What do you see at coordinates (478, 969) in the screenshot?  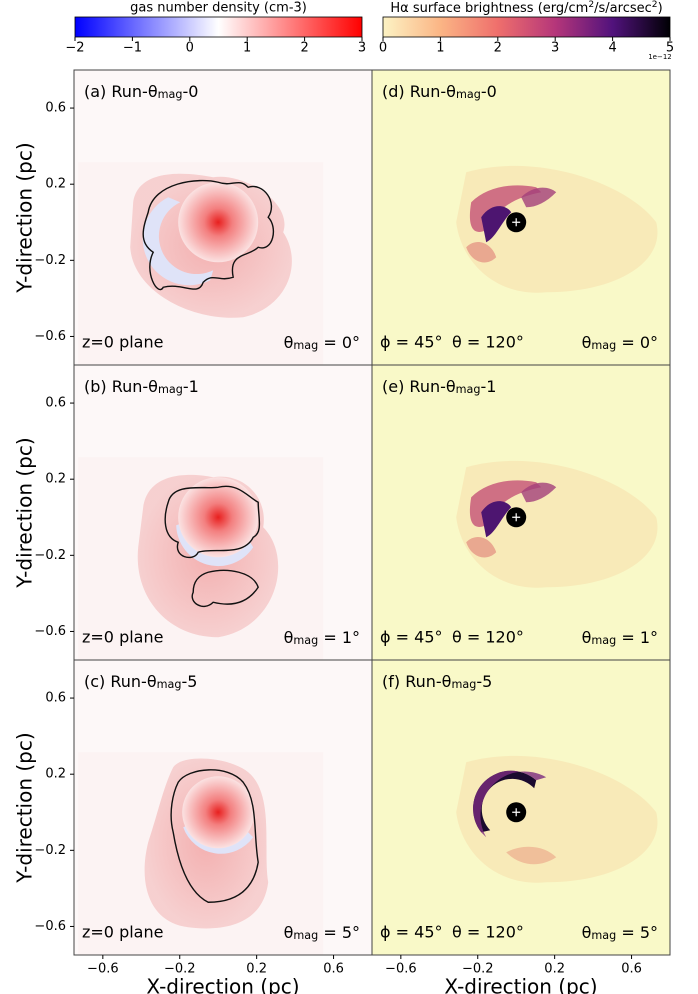 I see `x-tick-label: −0.2` at bounding box center [478, 969].